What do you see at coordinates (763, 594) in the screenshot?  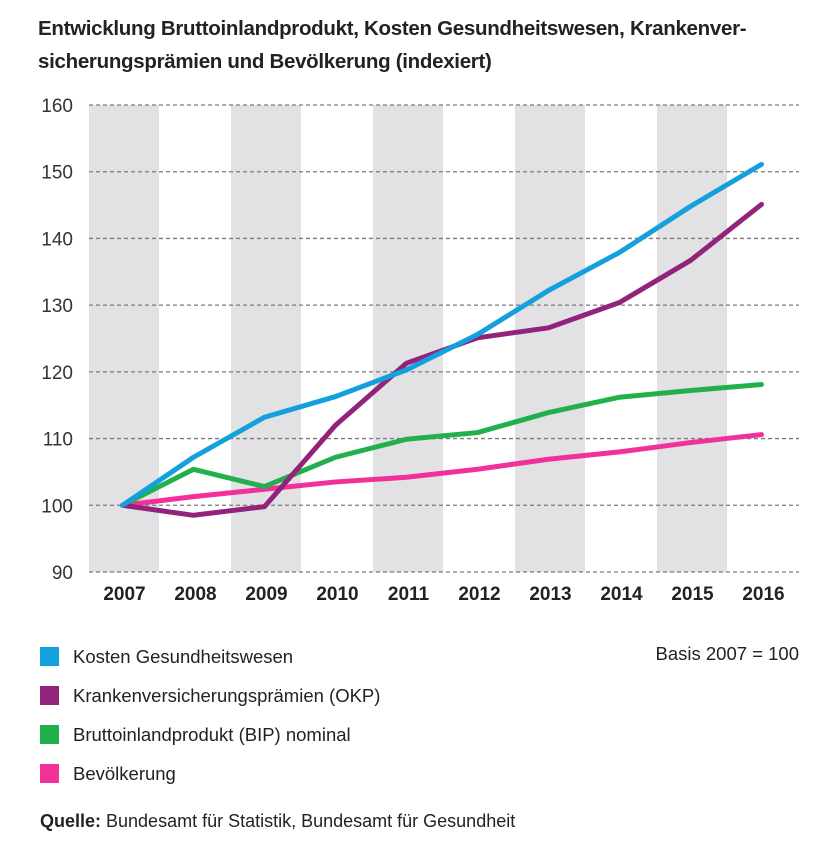 I see `x-tick-label: 2016` at bounding box center [763, 594].